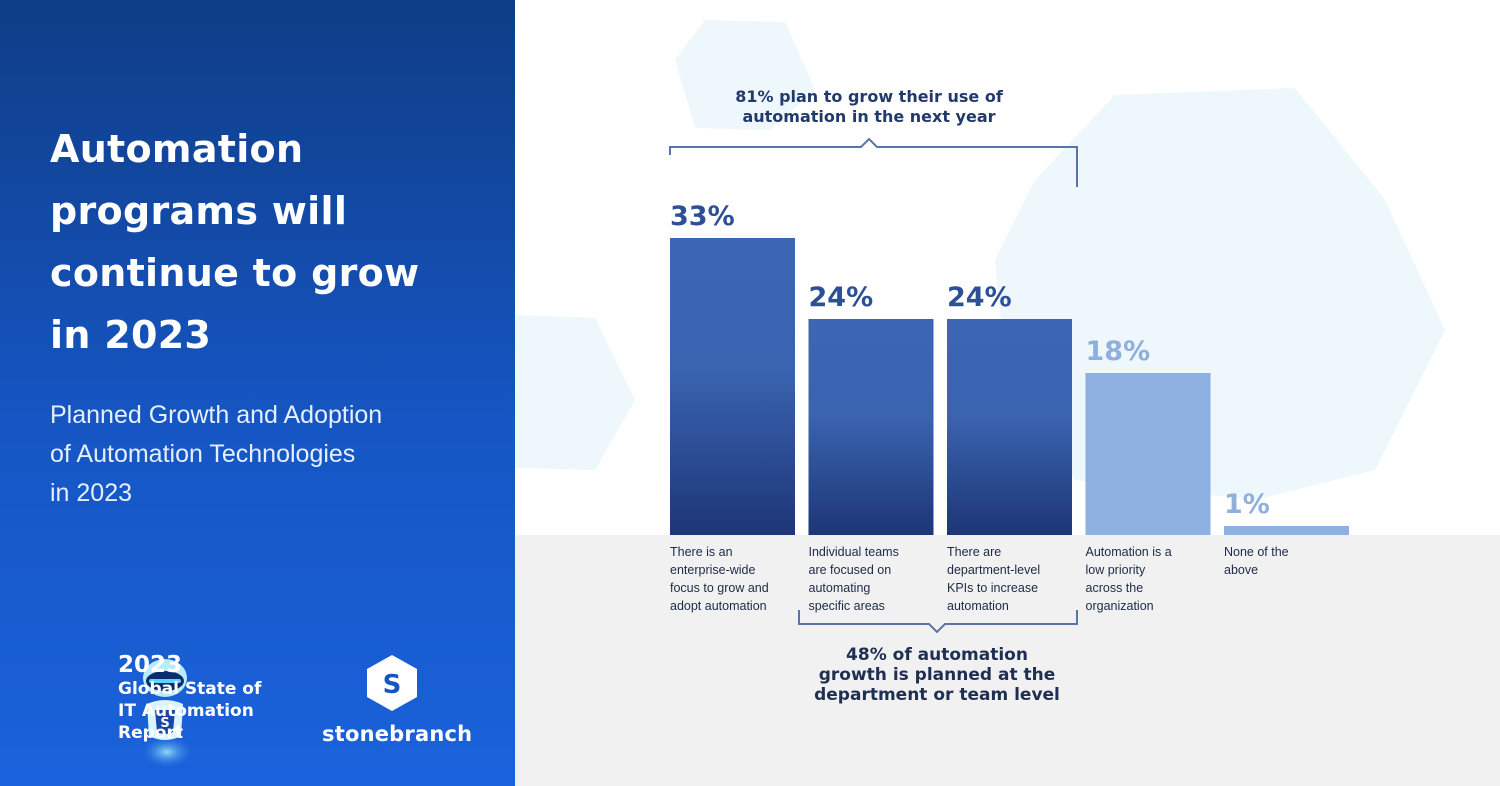 The width and height of the screenshot is (1500, 786). Describe the element at coordinates (131, 335) in the screenshot. I see `title-line: in 2023` at that location.